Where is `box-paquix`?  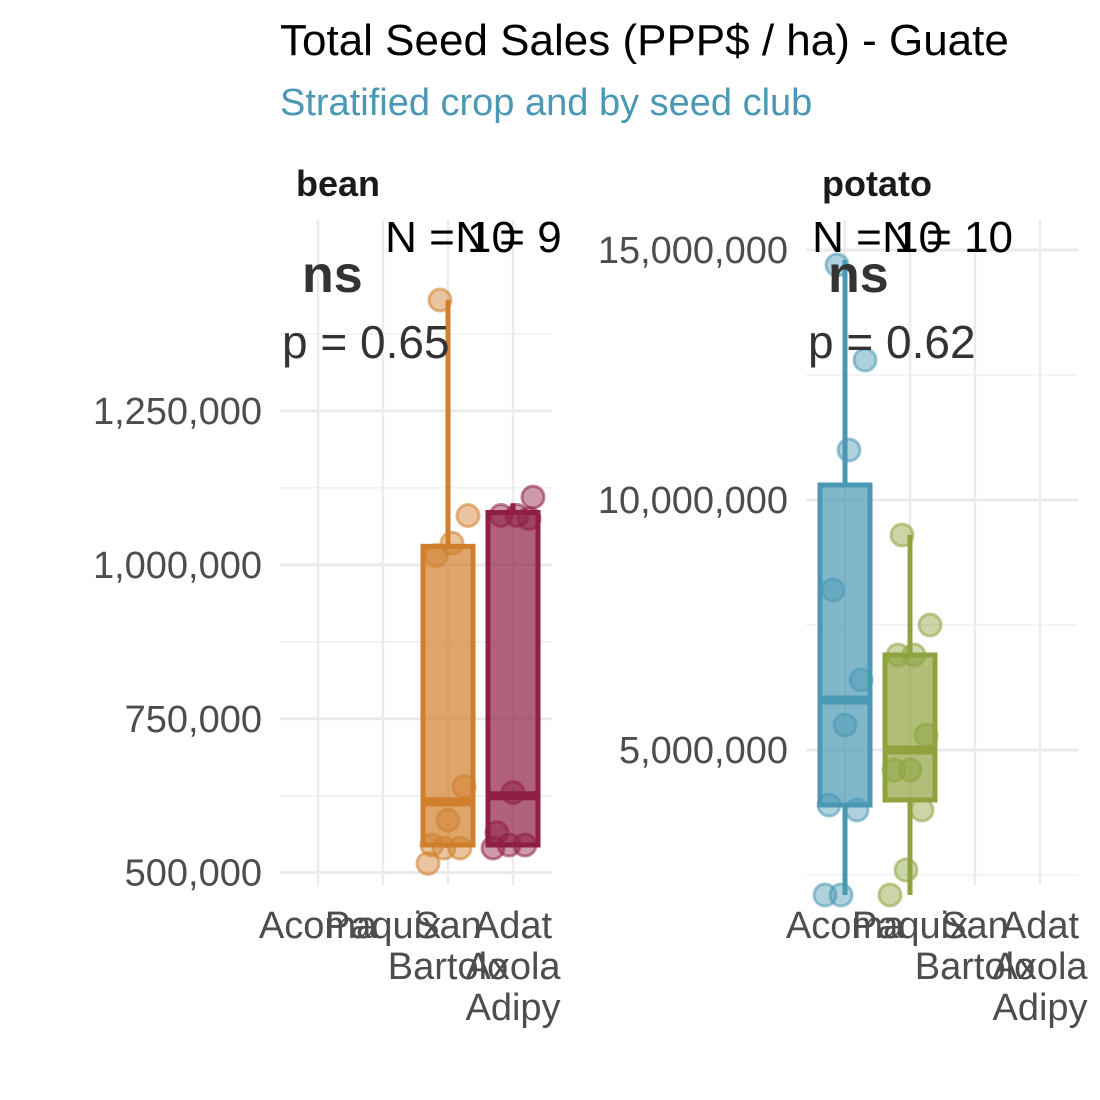
box-paquix is located at coordinates (910, 715).